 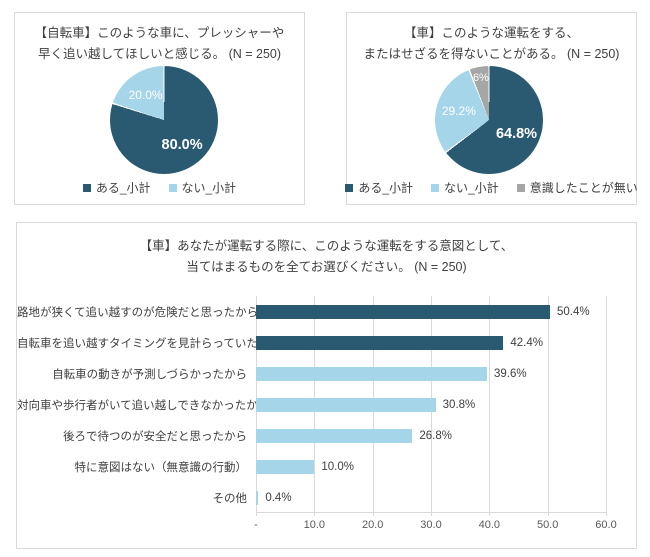 I want to click on bar-row: 自転車の動きが予測しづらかったから 39.6%, so click(x=327, y=373).